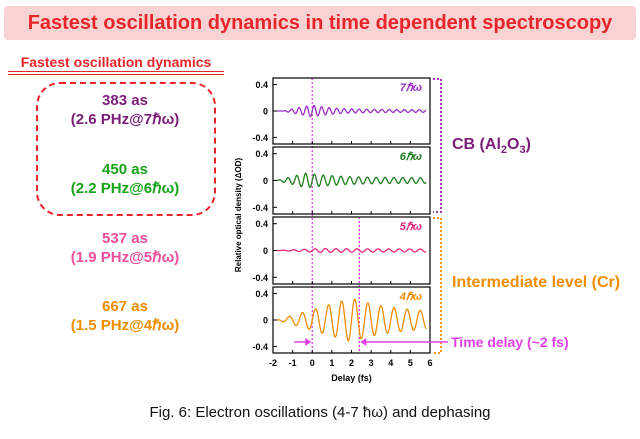  I want to click on entry-6hw: 450 as (2.2 PHz@6ℏω), so click(125, 179).